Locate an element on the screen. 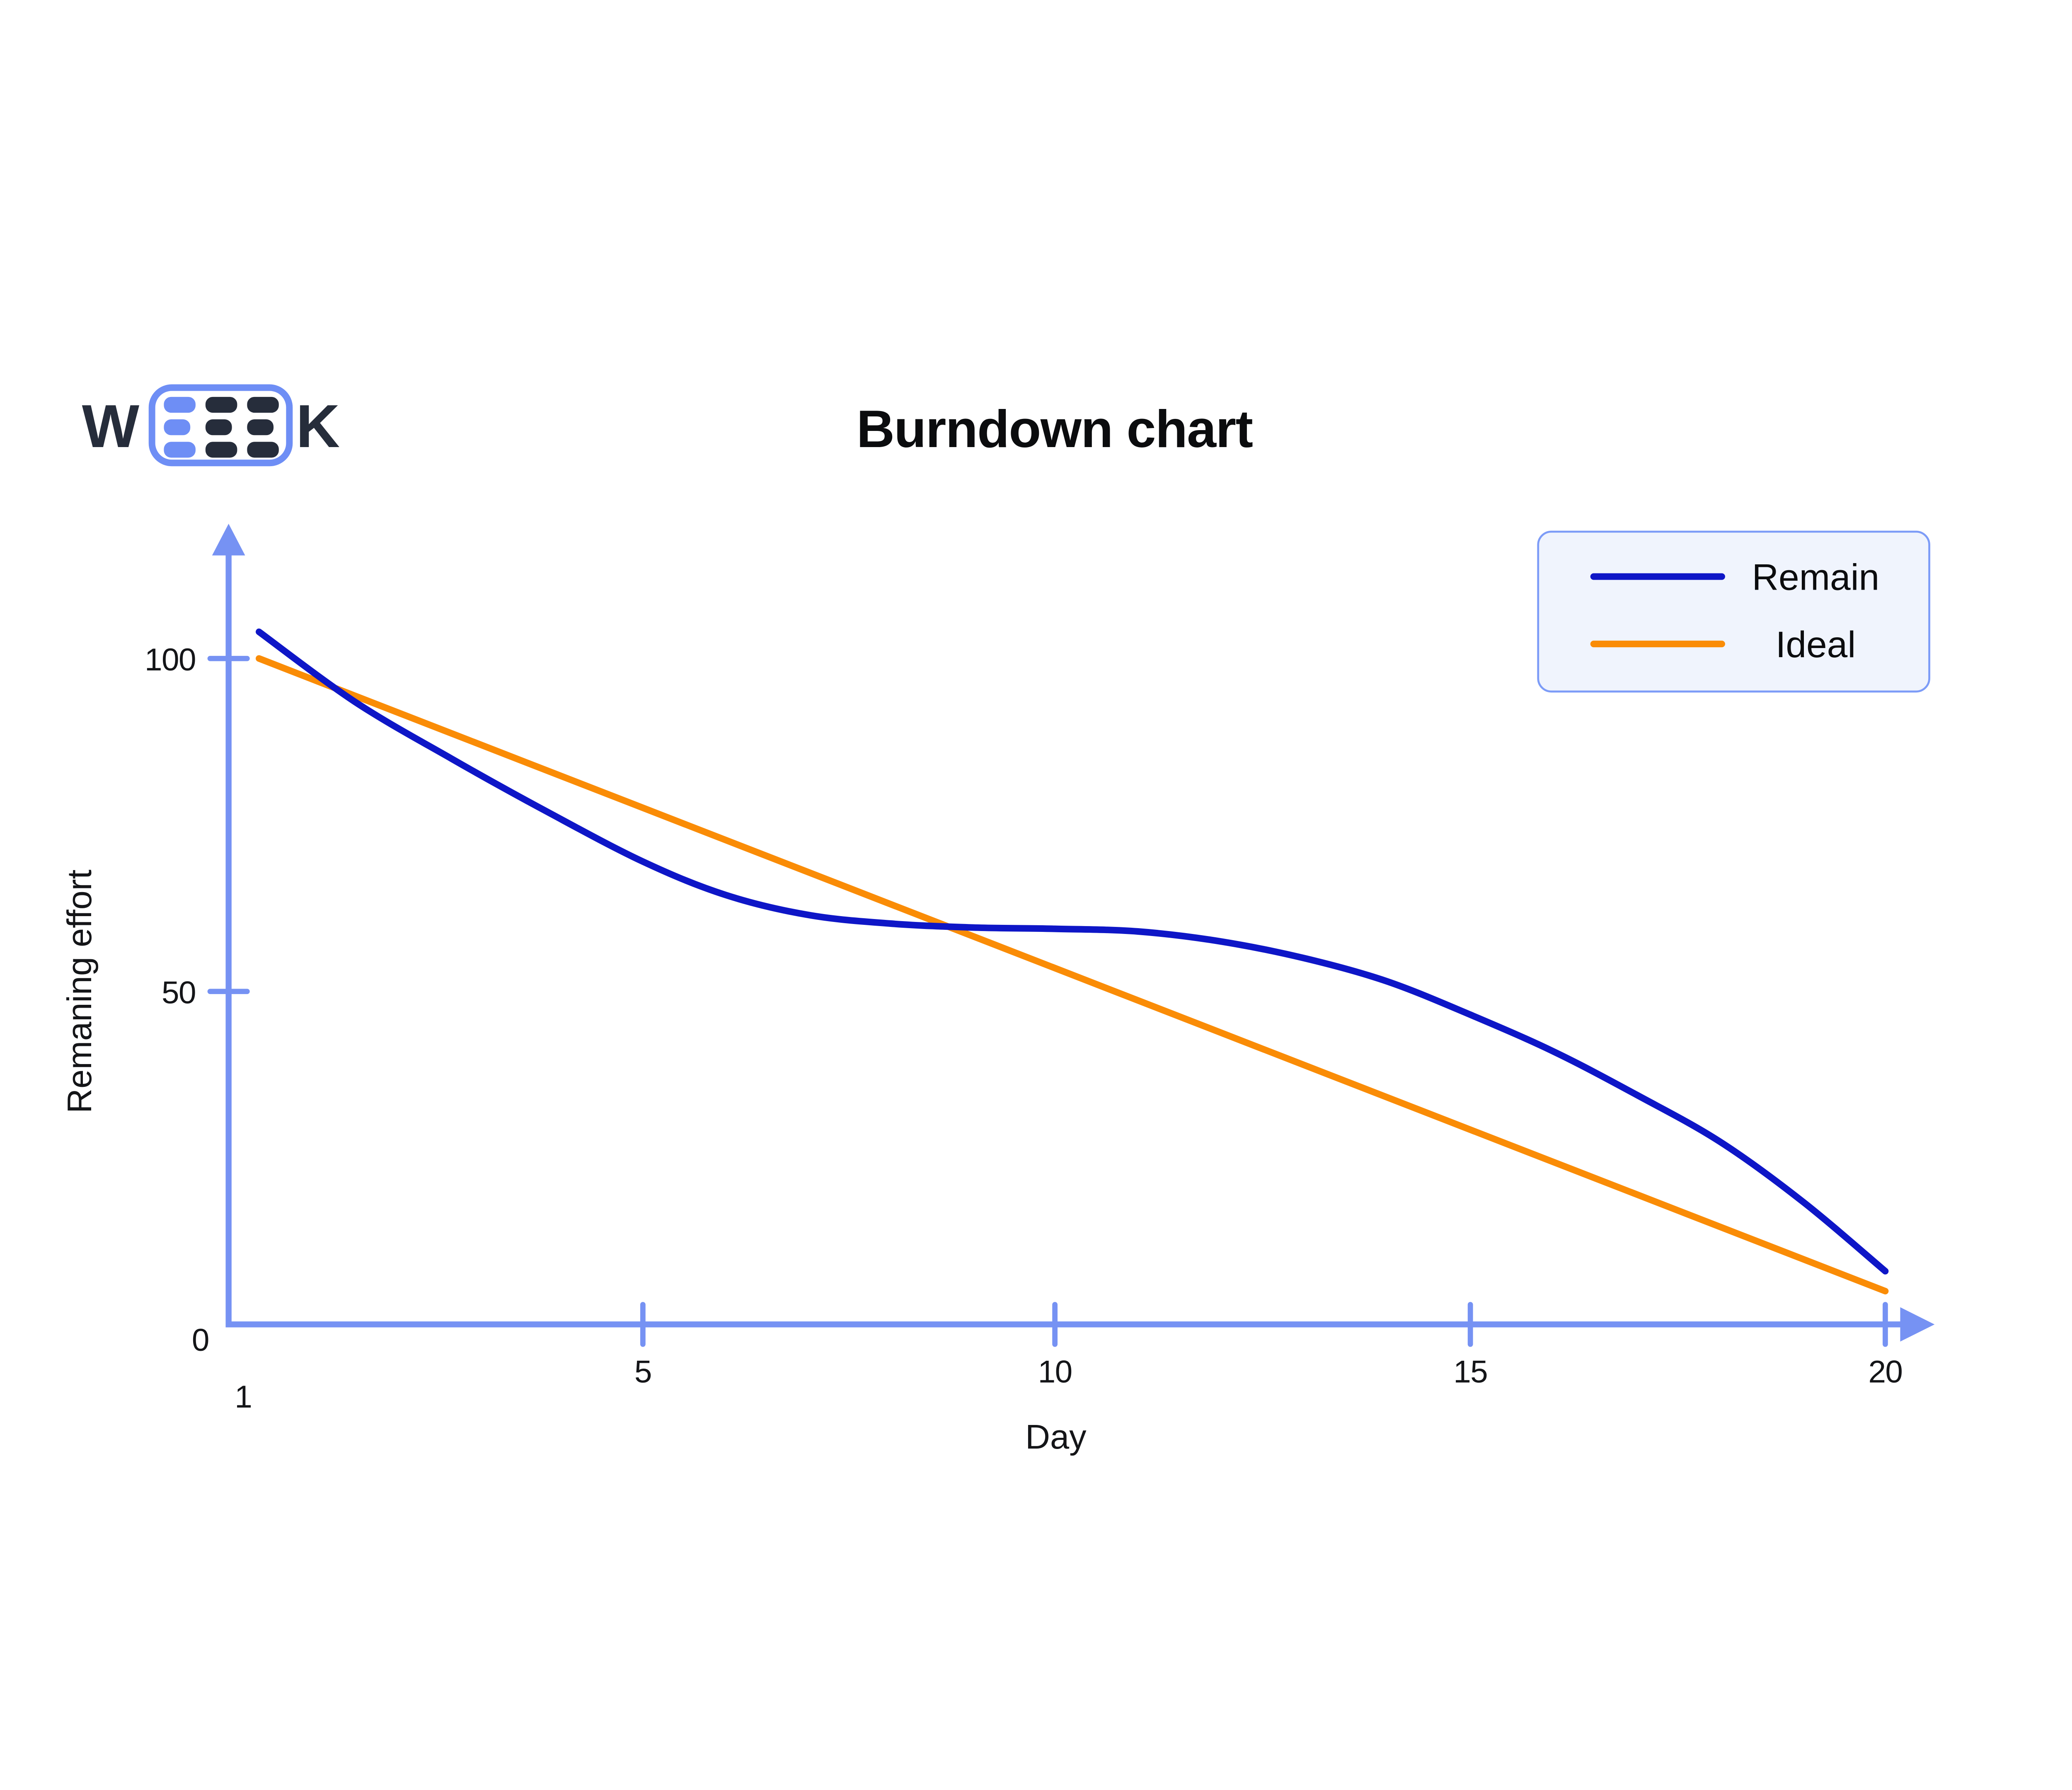  legend-remain-label: Remain is located at coordinates (1816, 577).